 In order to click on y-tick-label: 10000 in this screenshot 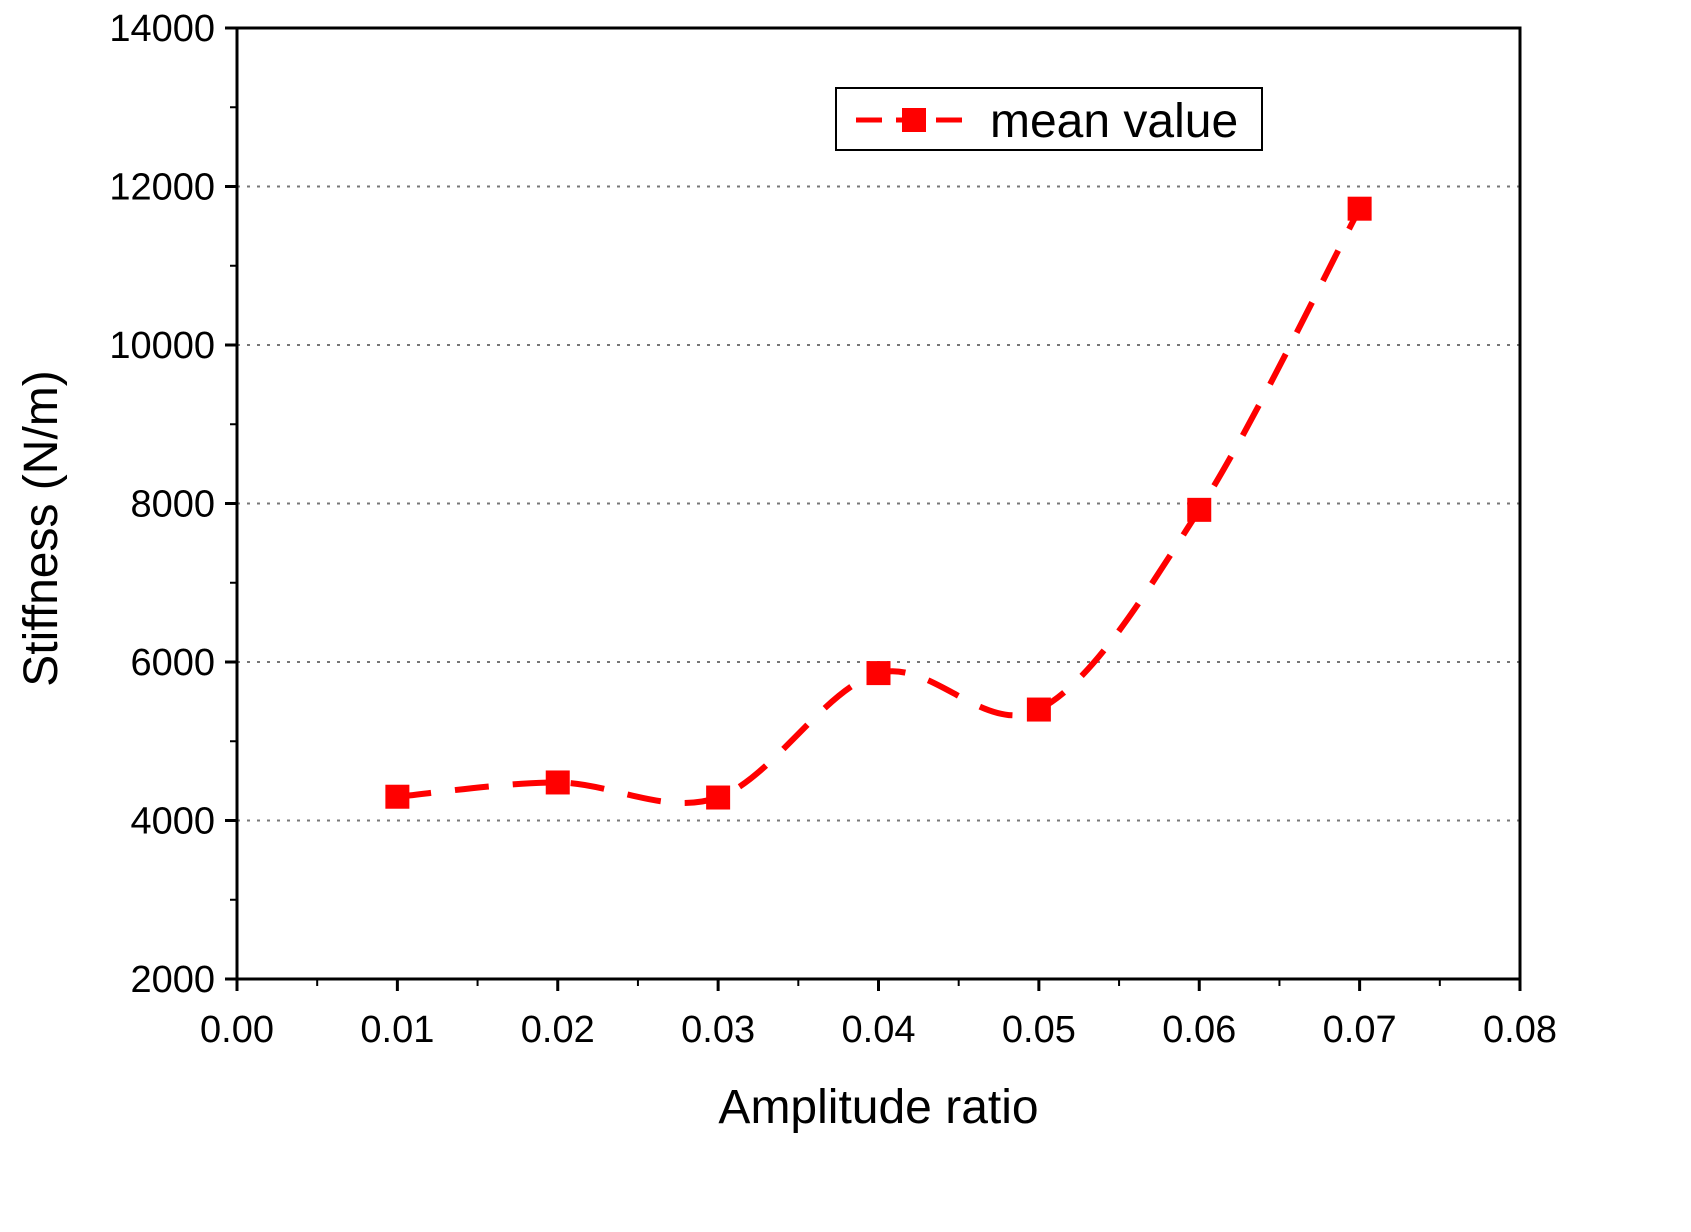, I will do `click(162, 346)`.